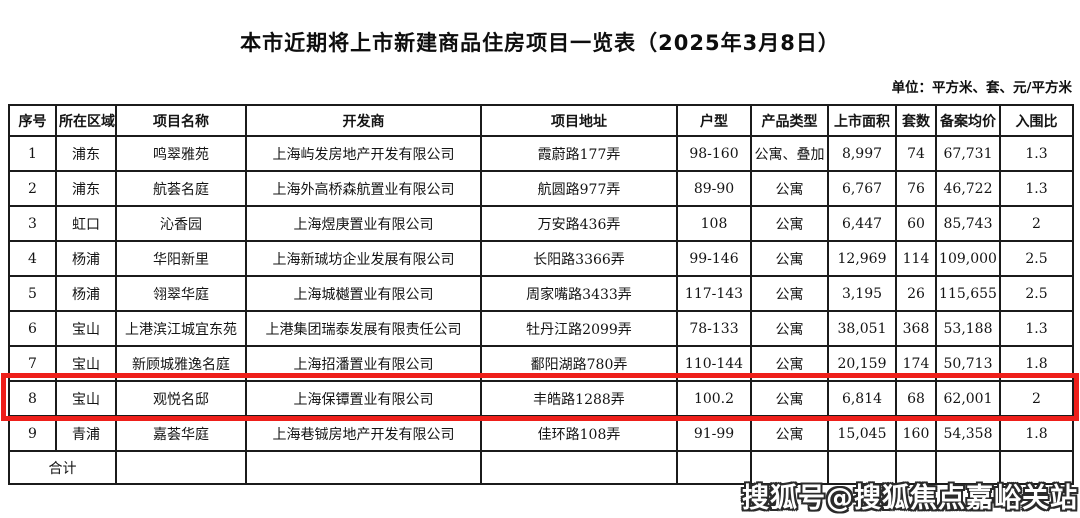 The image size is (1080, 518). Describe the element at coordinates (579, 363) in the screenshot. I see `table-cell: 鄱阳湖路780弄` at that location.